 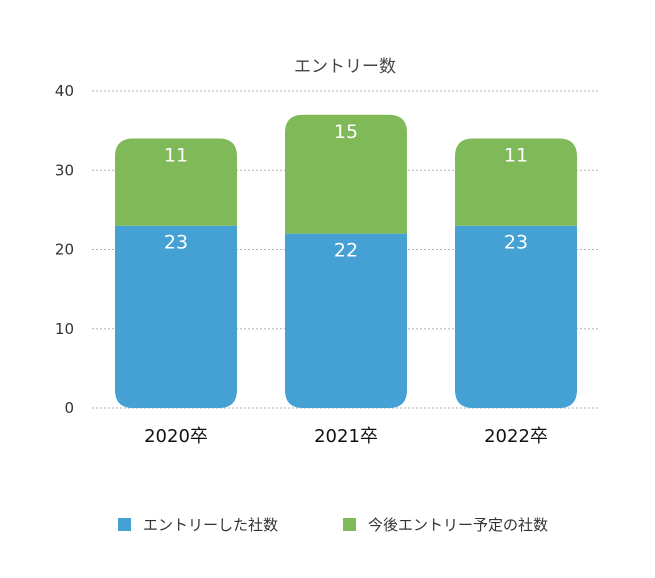 I want to click on y-axis-ticks: 0 10 20 30 40, so click(x=64, y=249).